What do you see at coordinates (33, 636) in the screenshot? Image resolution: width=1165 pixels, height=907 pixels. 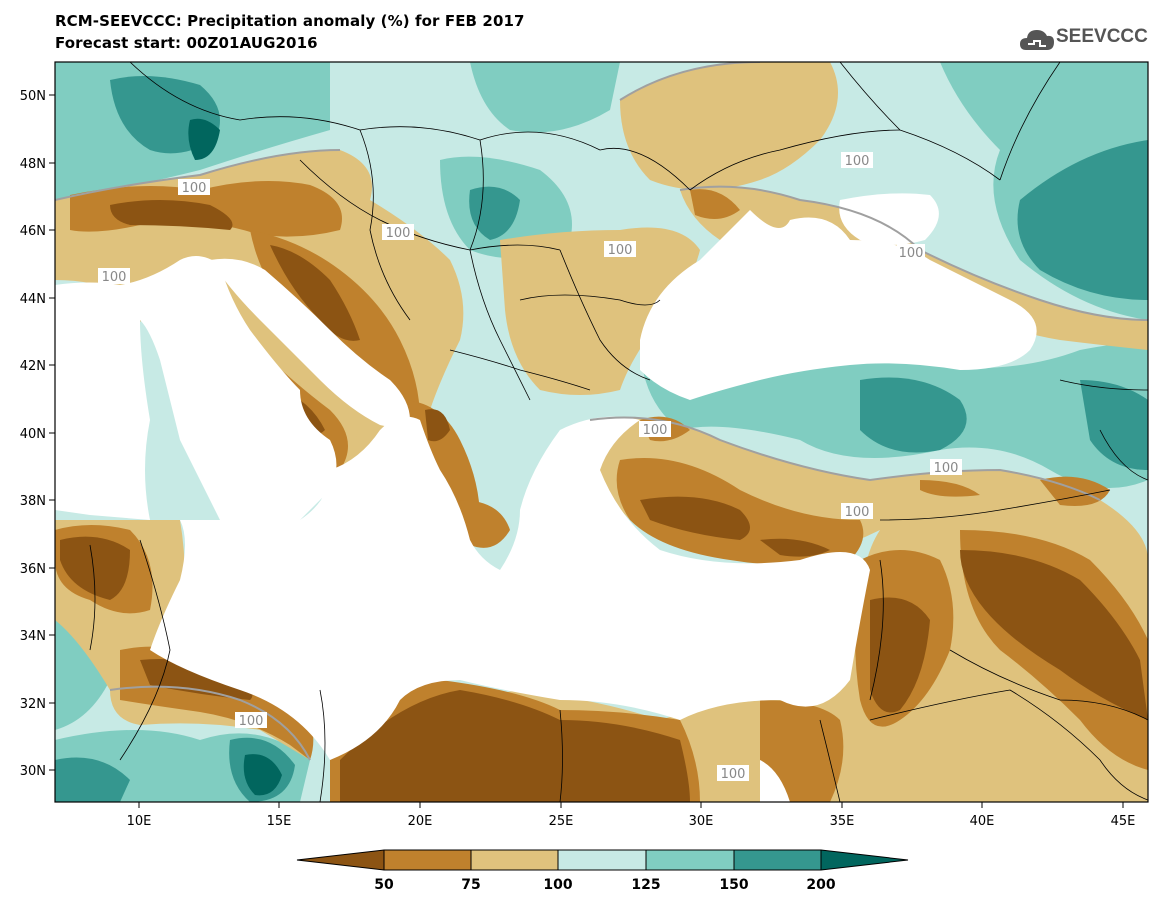 I see `lat-label: 34N` at bounding box center [33, 636].